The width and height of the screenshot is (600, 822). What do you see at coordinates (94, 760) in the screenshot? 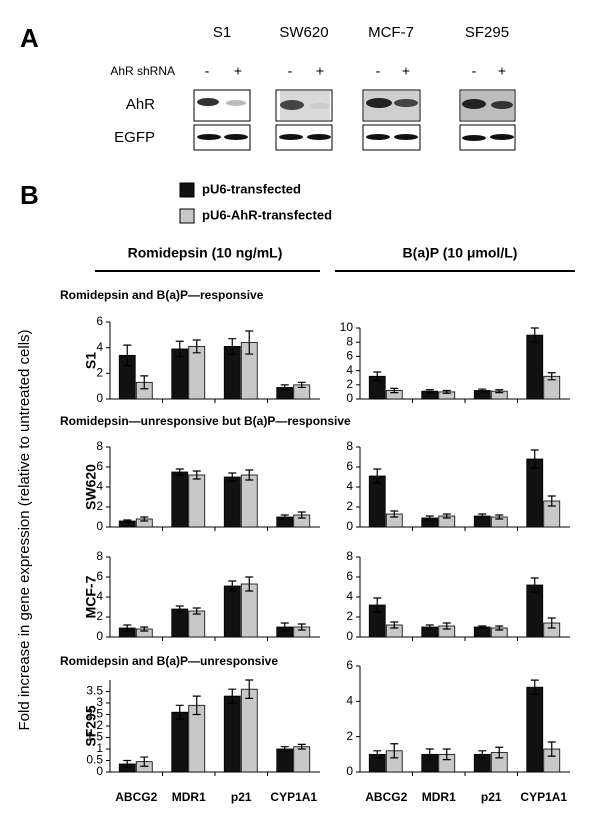
I see `y-tick-label: 0.5` at bounding box center [94, 760].